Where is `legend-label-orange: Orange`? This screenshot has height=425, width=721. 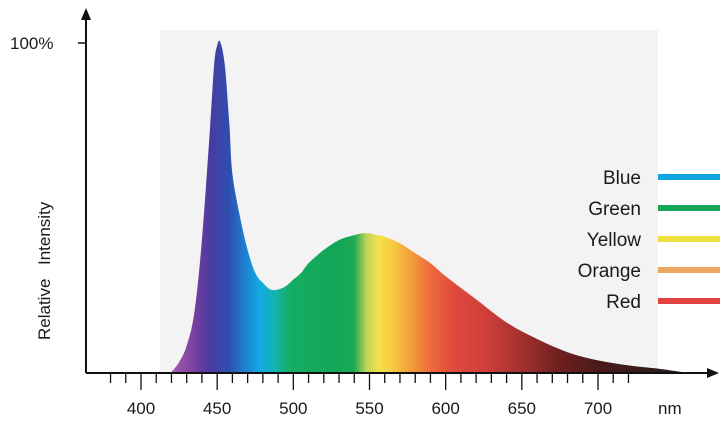
legend-label-orange: Orange is located at coordinates (609, 271).